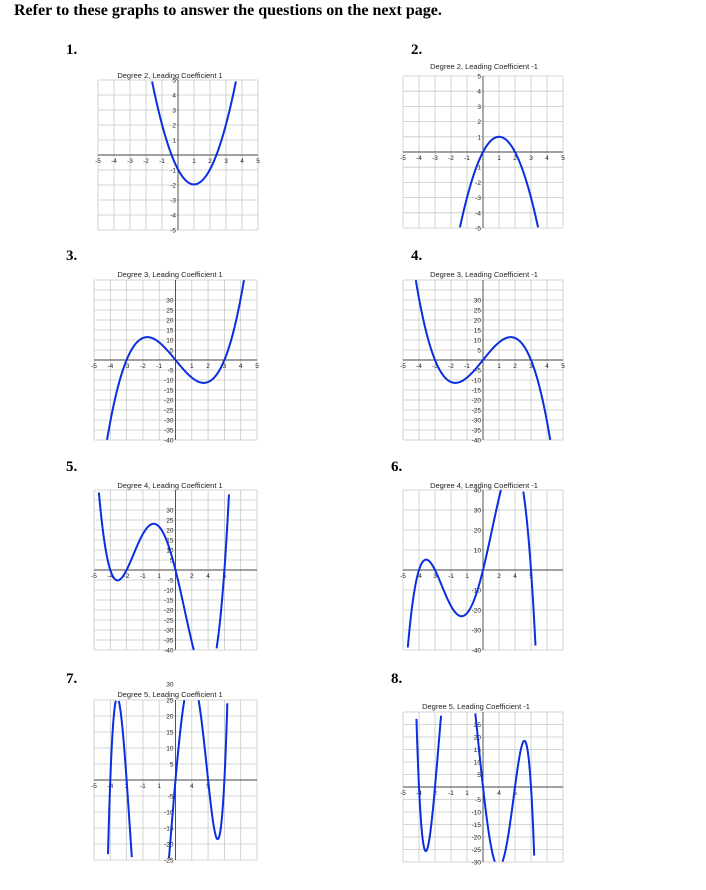 This screenshot has height=890, width=706. I want to click on graph-number: 2., so click(417, 50).